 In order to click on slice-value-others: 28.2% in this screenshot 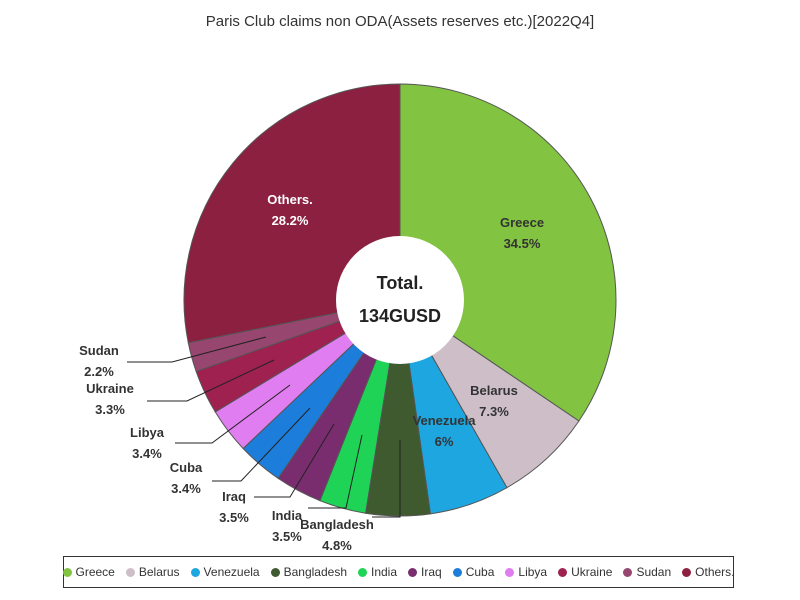, I will do `click(290, 220)`.